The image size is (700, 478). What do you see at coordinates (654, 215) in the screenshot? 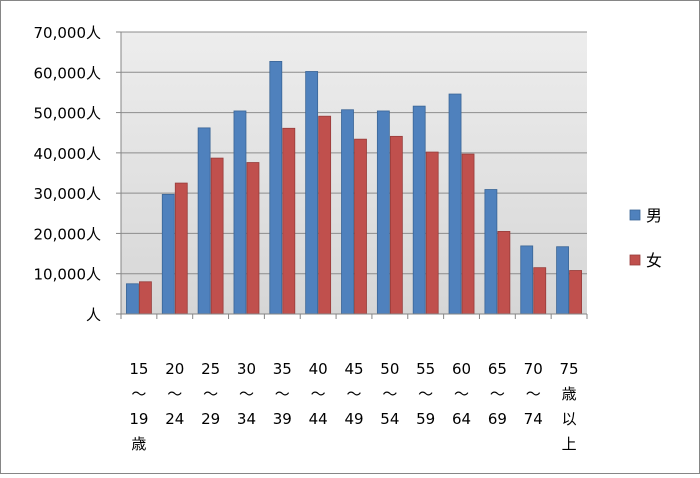
I see `legend-label: 男` at bounding box center [654, 215].